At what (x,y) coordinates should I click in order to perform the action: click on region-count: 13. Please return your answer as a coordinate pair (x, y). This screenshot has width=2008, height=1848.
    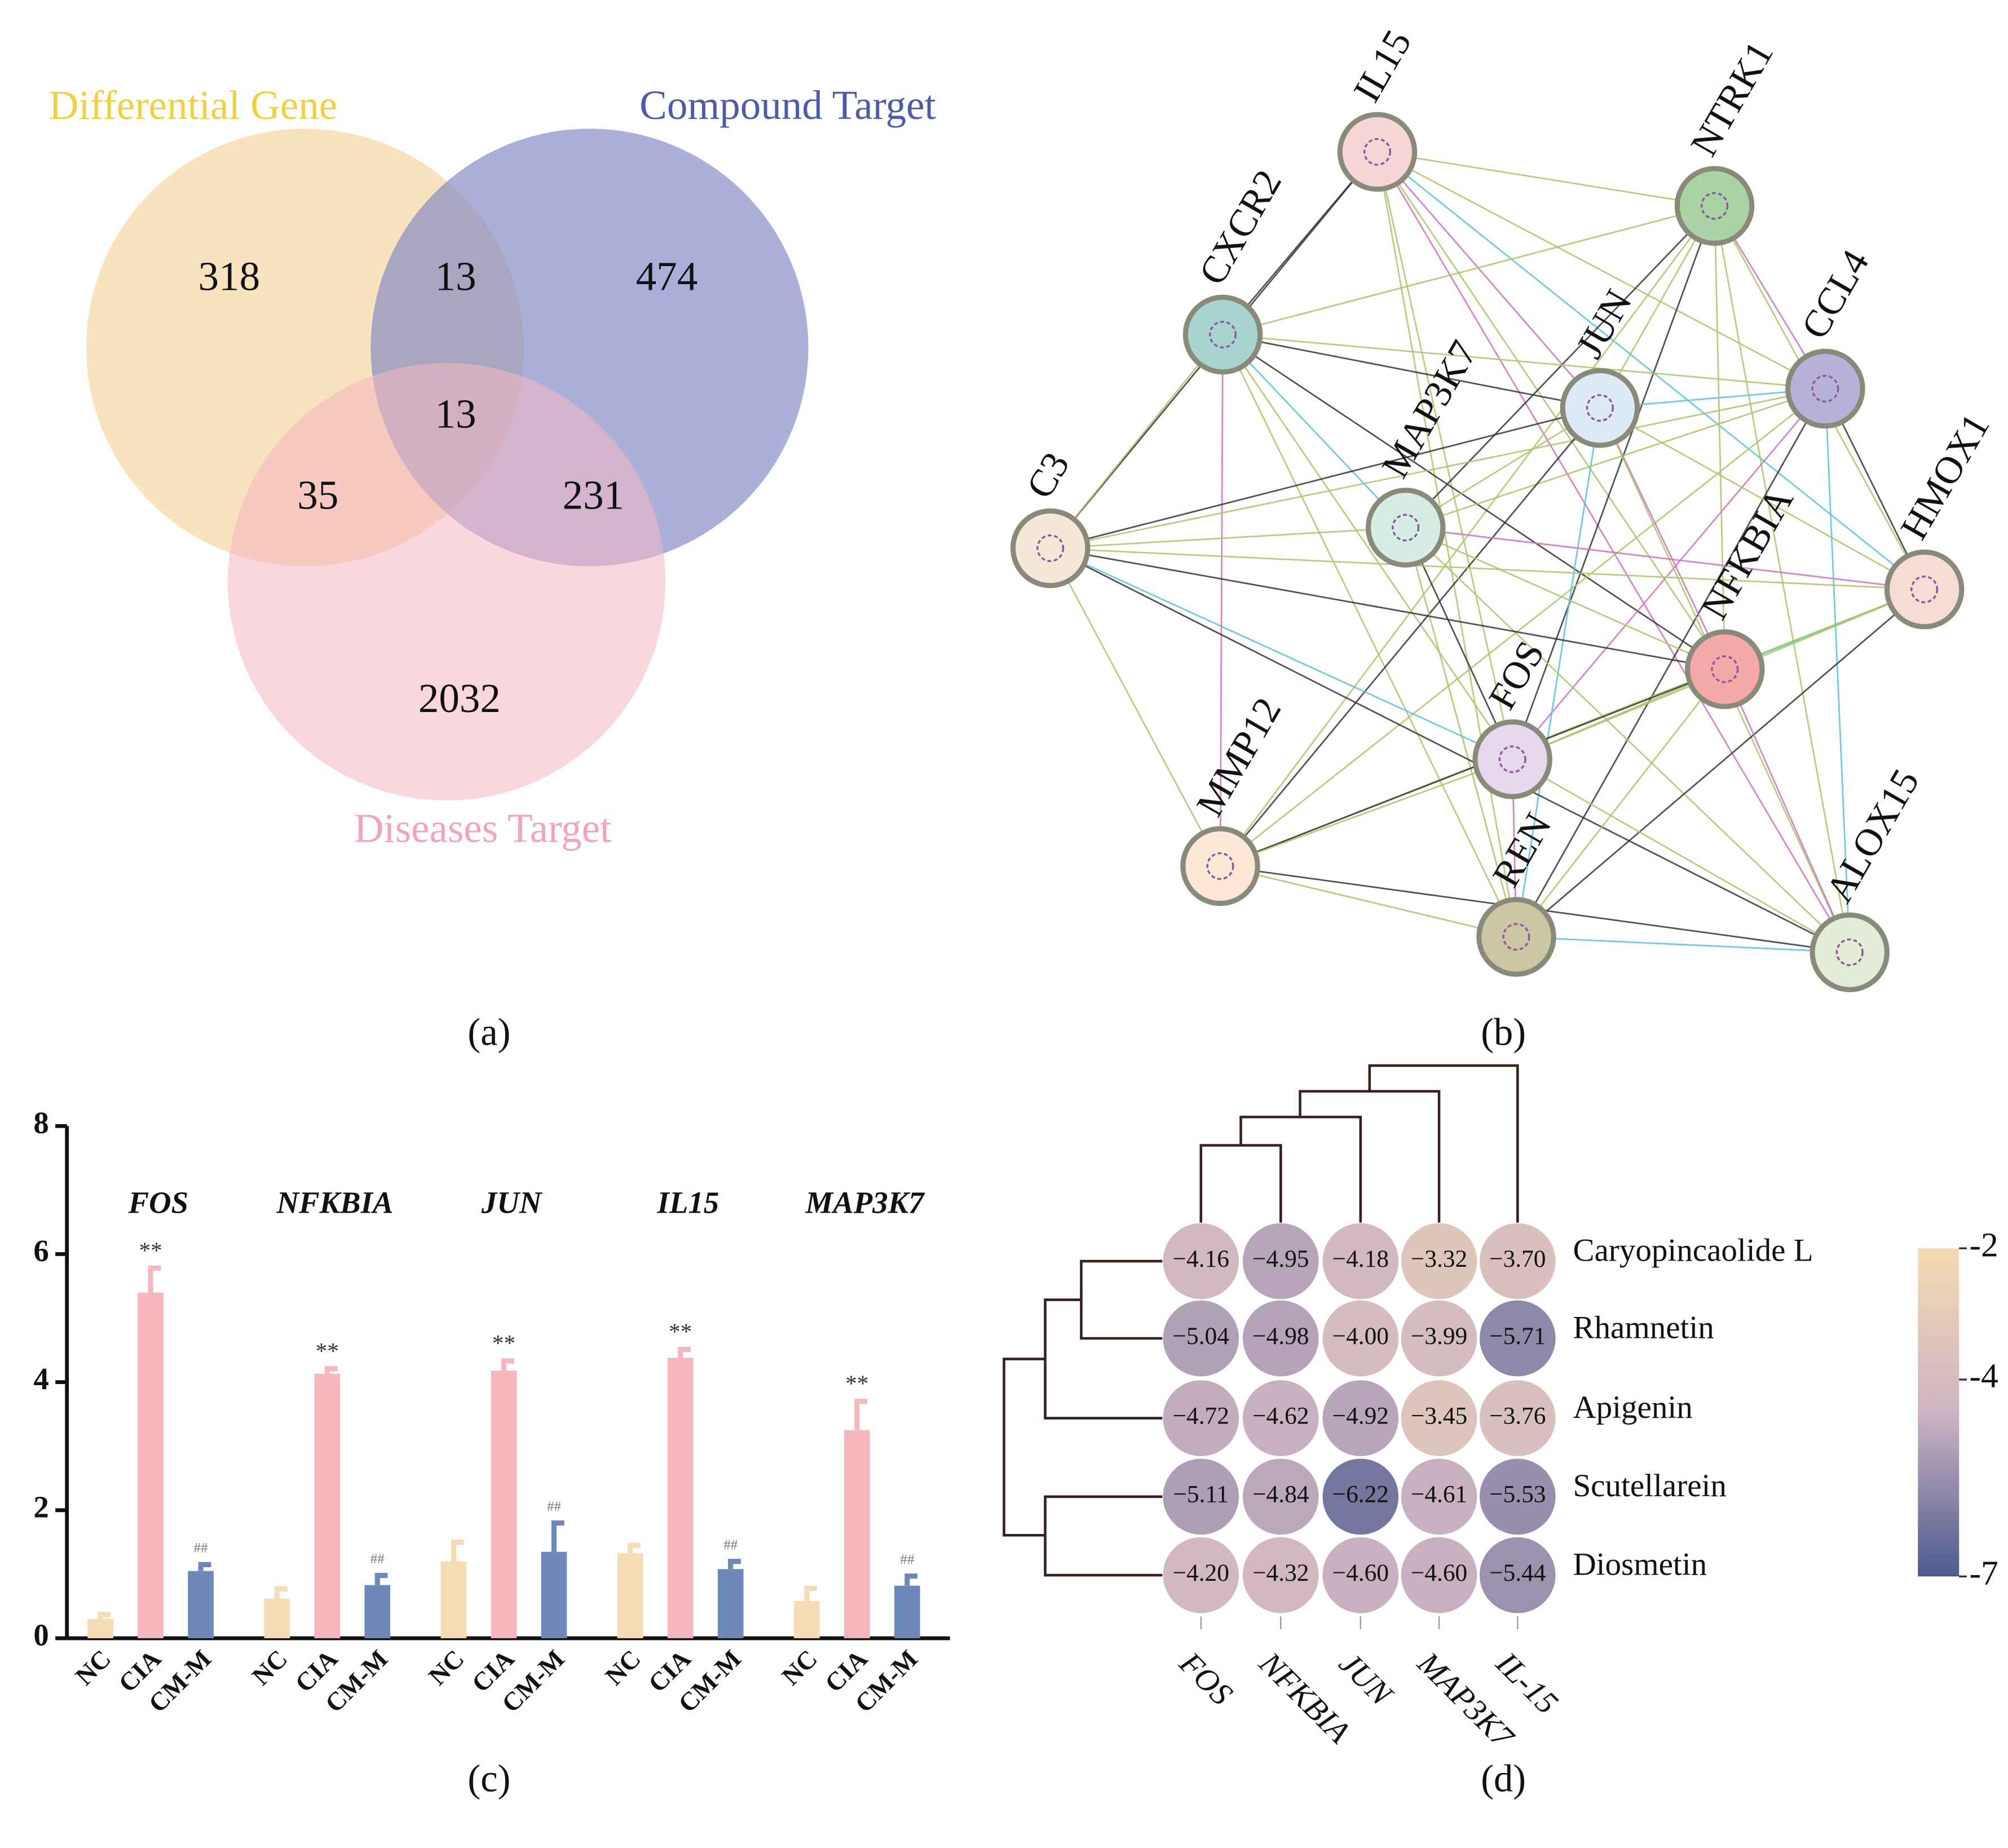
    Looking at the image, I should click on (456, 414).